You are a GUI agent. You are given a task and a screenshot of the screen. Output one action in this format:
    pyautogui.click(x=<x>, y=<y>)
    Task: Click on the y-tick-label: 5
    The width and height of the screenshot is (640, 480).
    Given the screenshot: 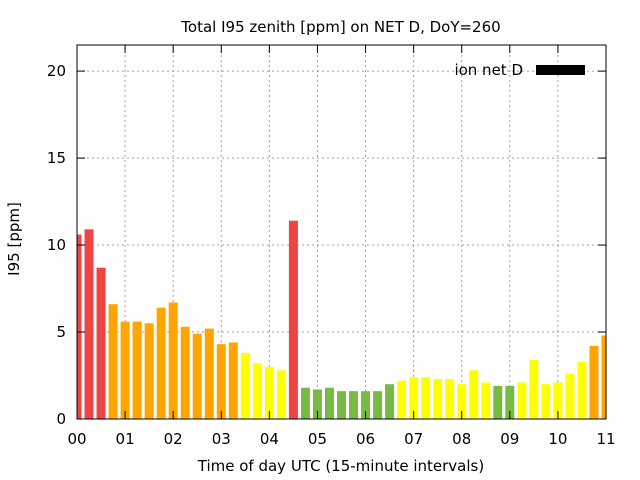 What is the action you would take?
    pyautogui.click(x=61, y=332)
    